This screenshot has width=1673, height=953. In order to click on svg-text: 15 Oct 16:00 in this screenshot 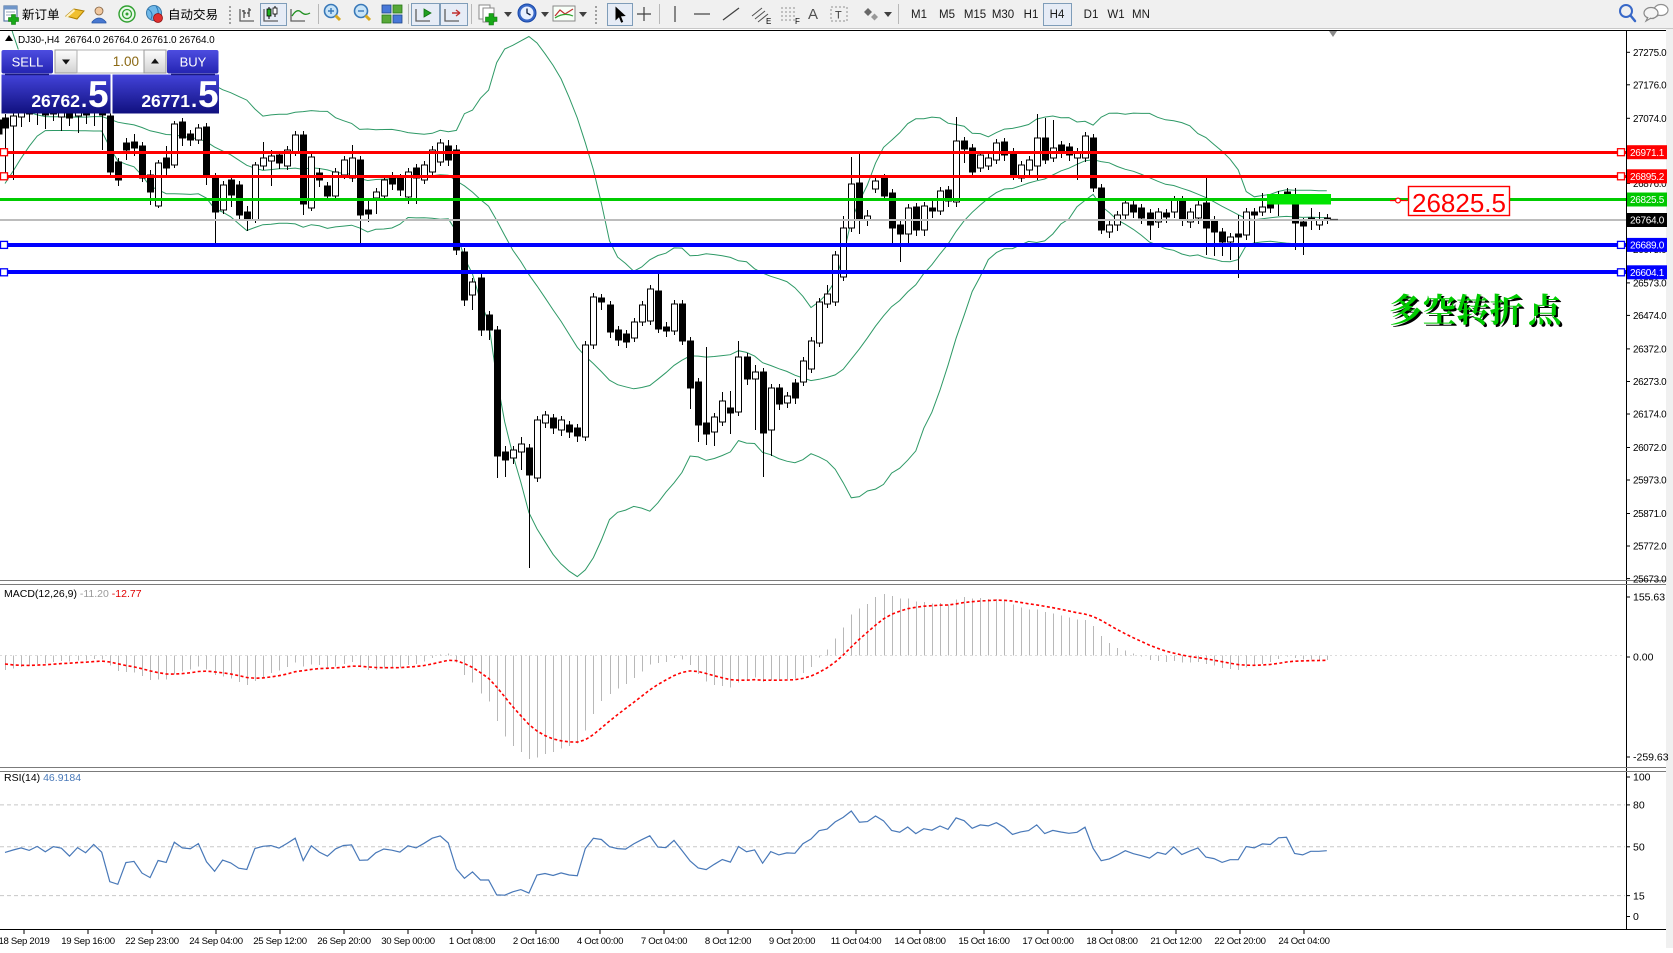, I will do `click(983, 941)`.